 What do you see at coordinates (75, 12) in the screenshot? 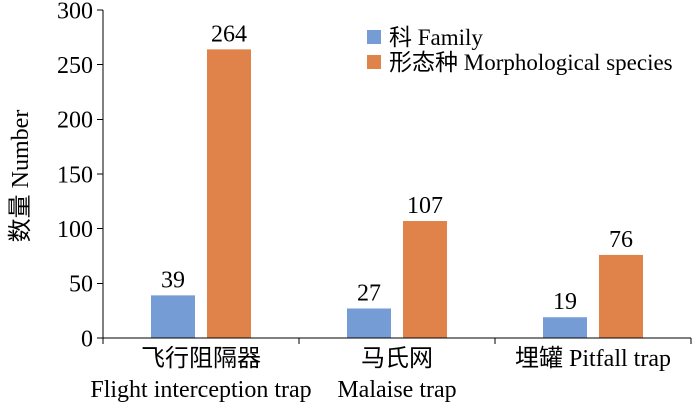
I see `y-tick-label-300: 300` at bounding box center [75, 12].